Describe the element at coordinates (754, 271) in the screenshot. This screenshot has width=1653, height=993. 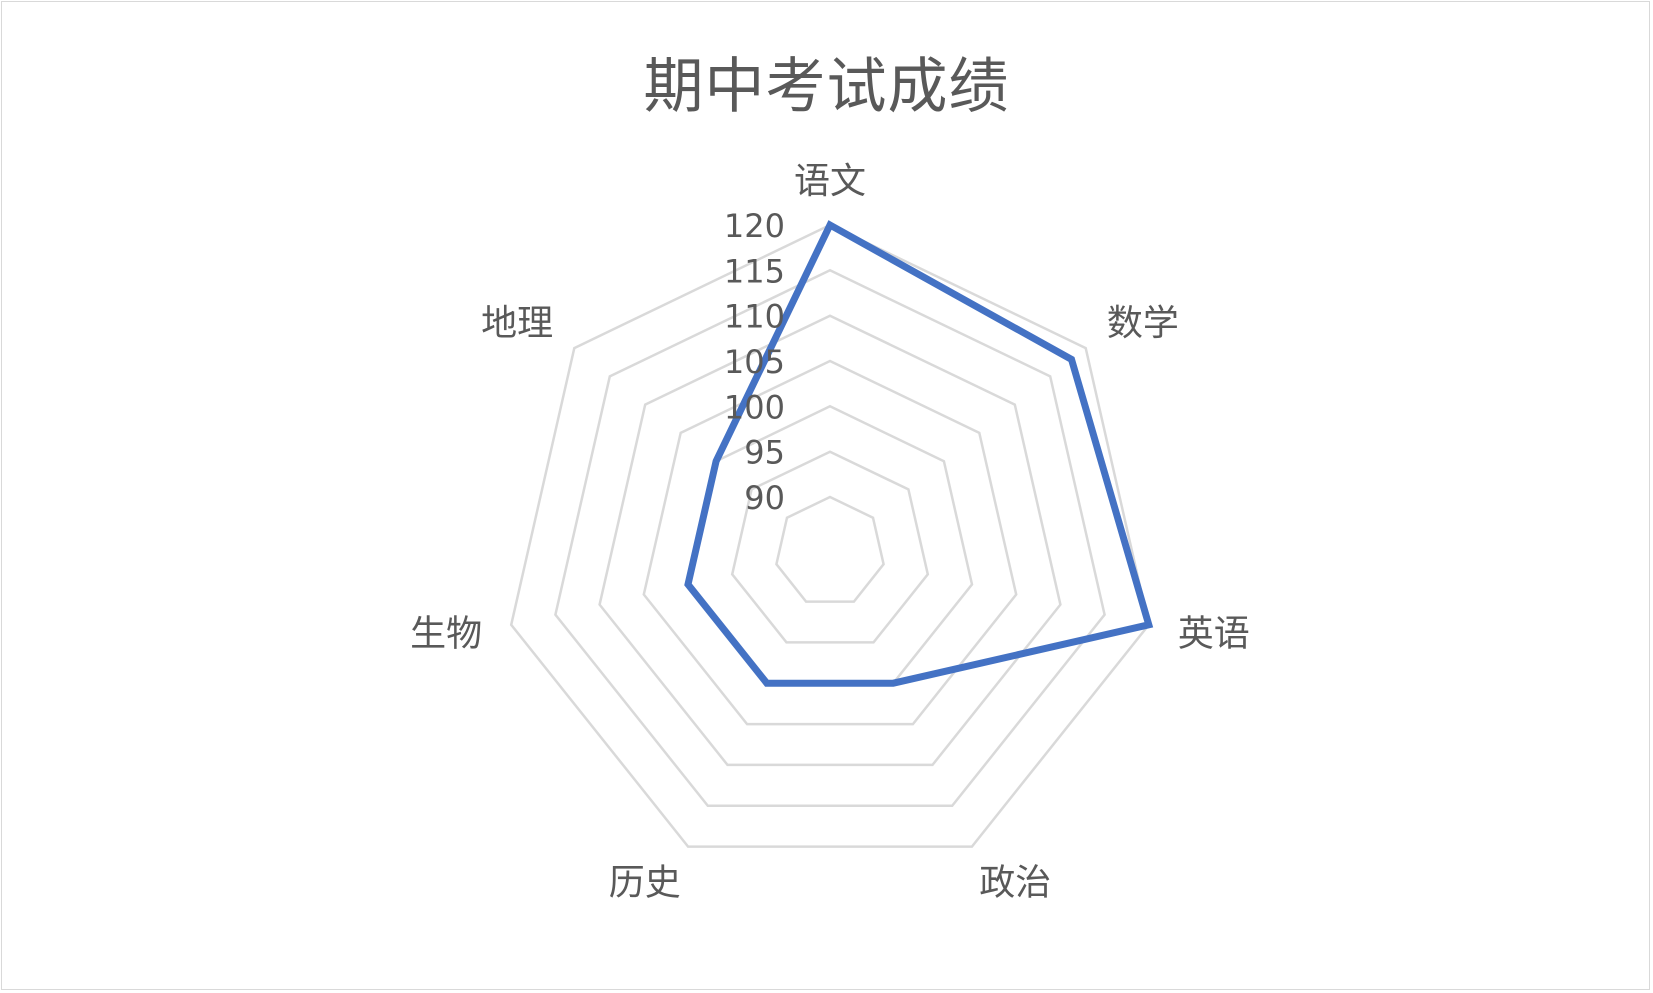
I see `tick-label-115: 115` at that location.